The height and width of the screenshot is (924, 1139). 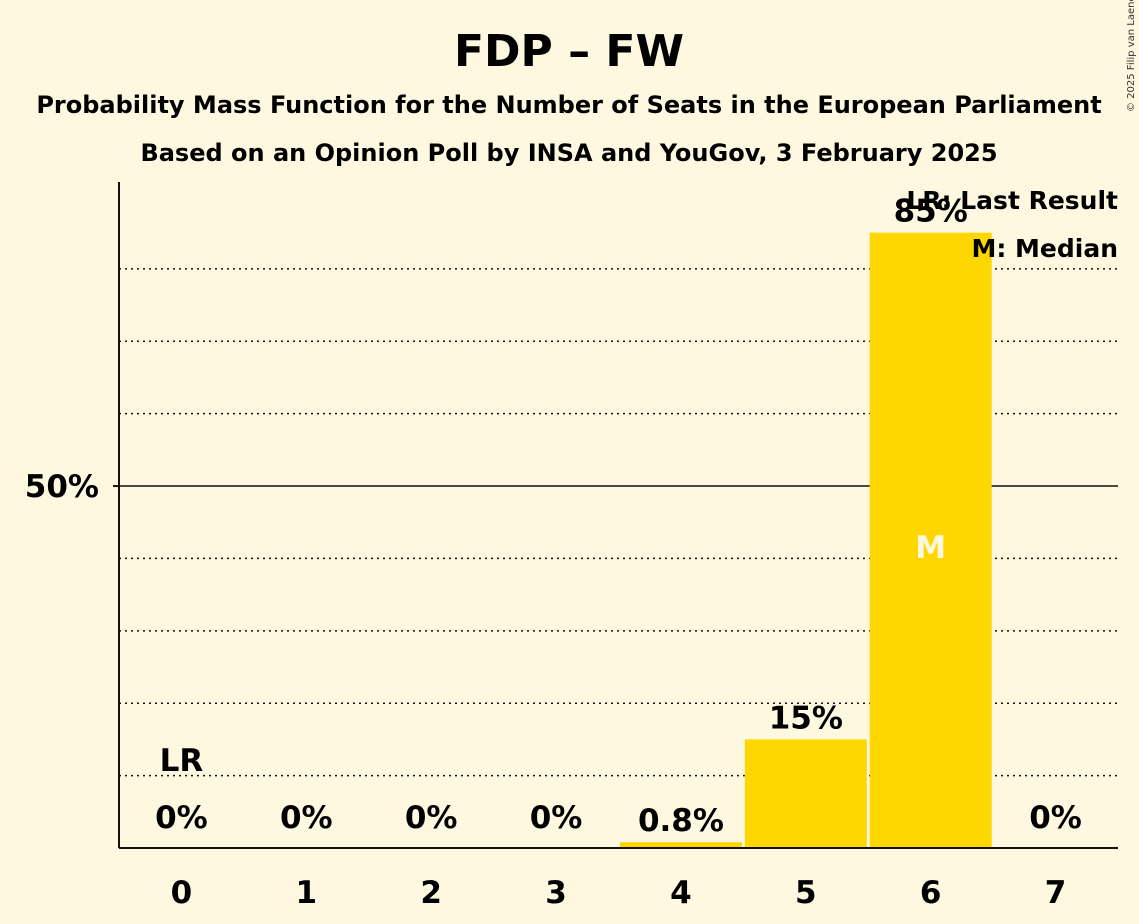 I want to click on data-label: 85%, so click(x=931, y=212).